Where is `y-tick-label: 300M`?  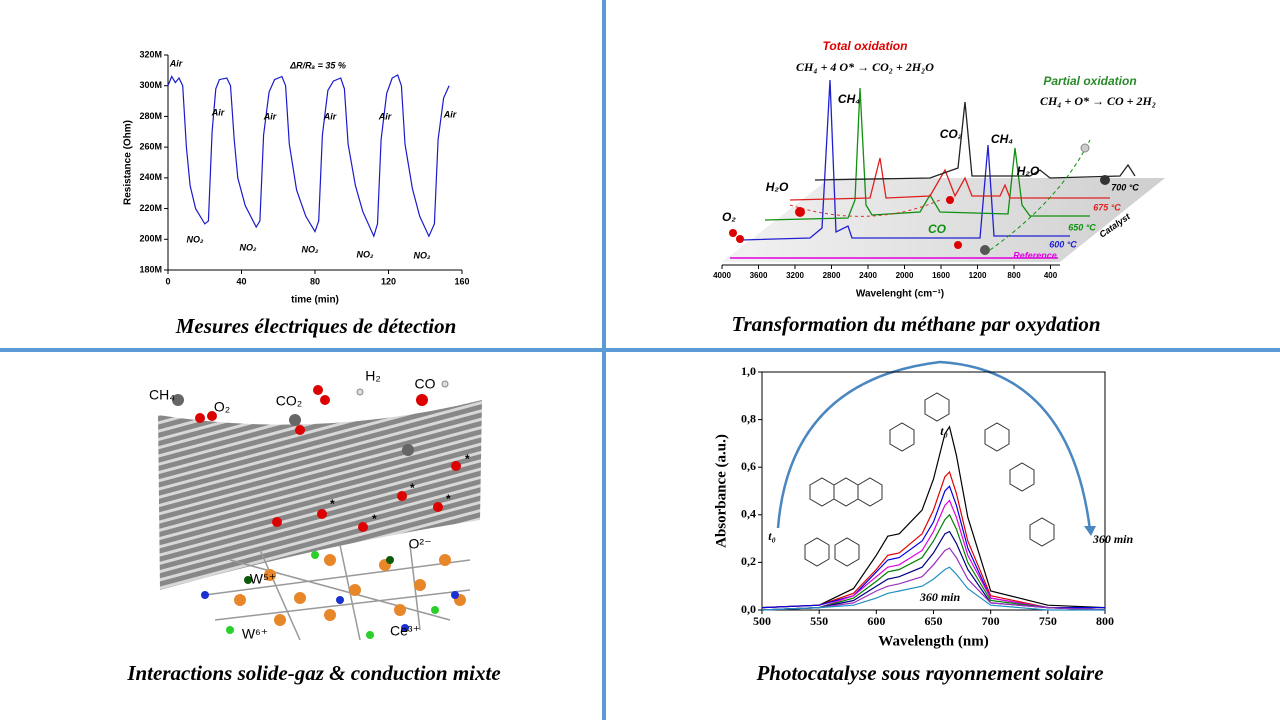 y-tick-label: 300M is located at coordinates (150, 85).